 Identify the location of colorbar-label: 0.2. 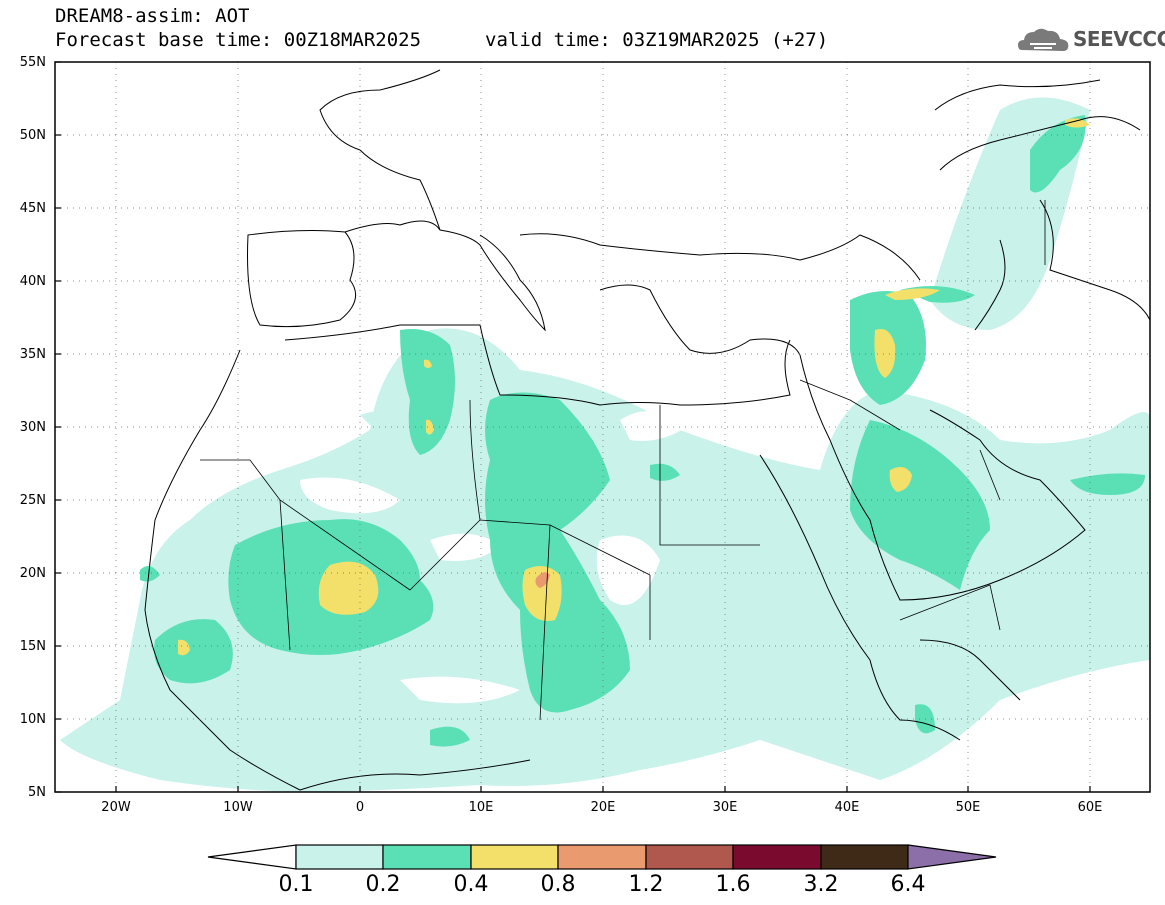
(383, 884).